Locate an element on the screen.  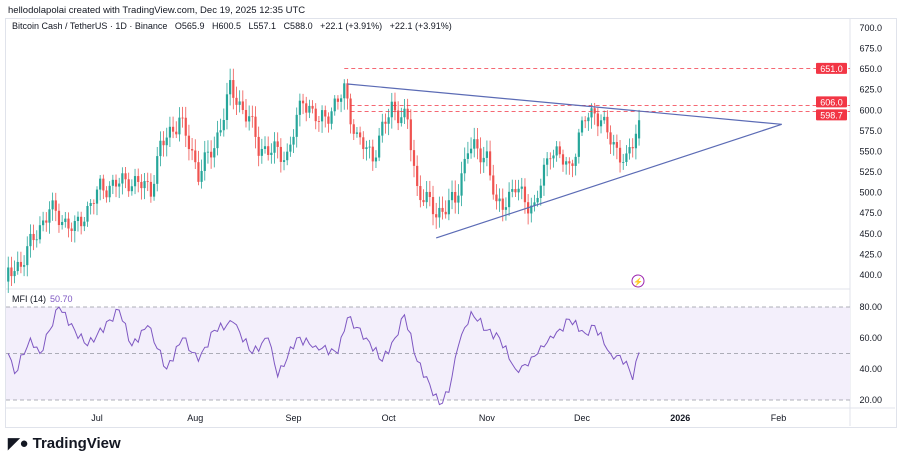
price-level-label: 651.0 is located at coordinates (831, 69).